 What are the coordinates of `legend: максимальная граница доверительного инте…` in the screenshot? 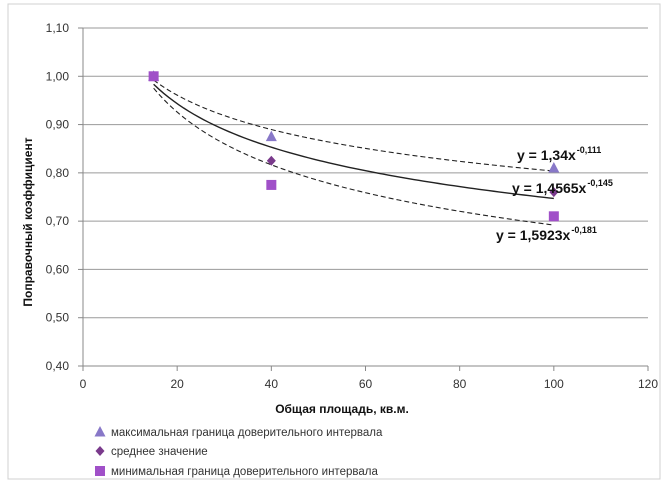 It's located at (238, 452).